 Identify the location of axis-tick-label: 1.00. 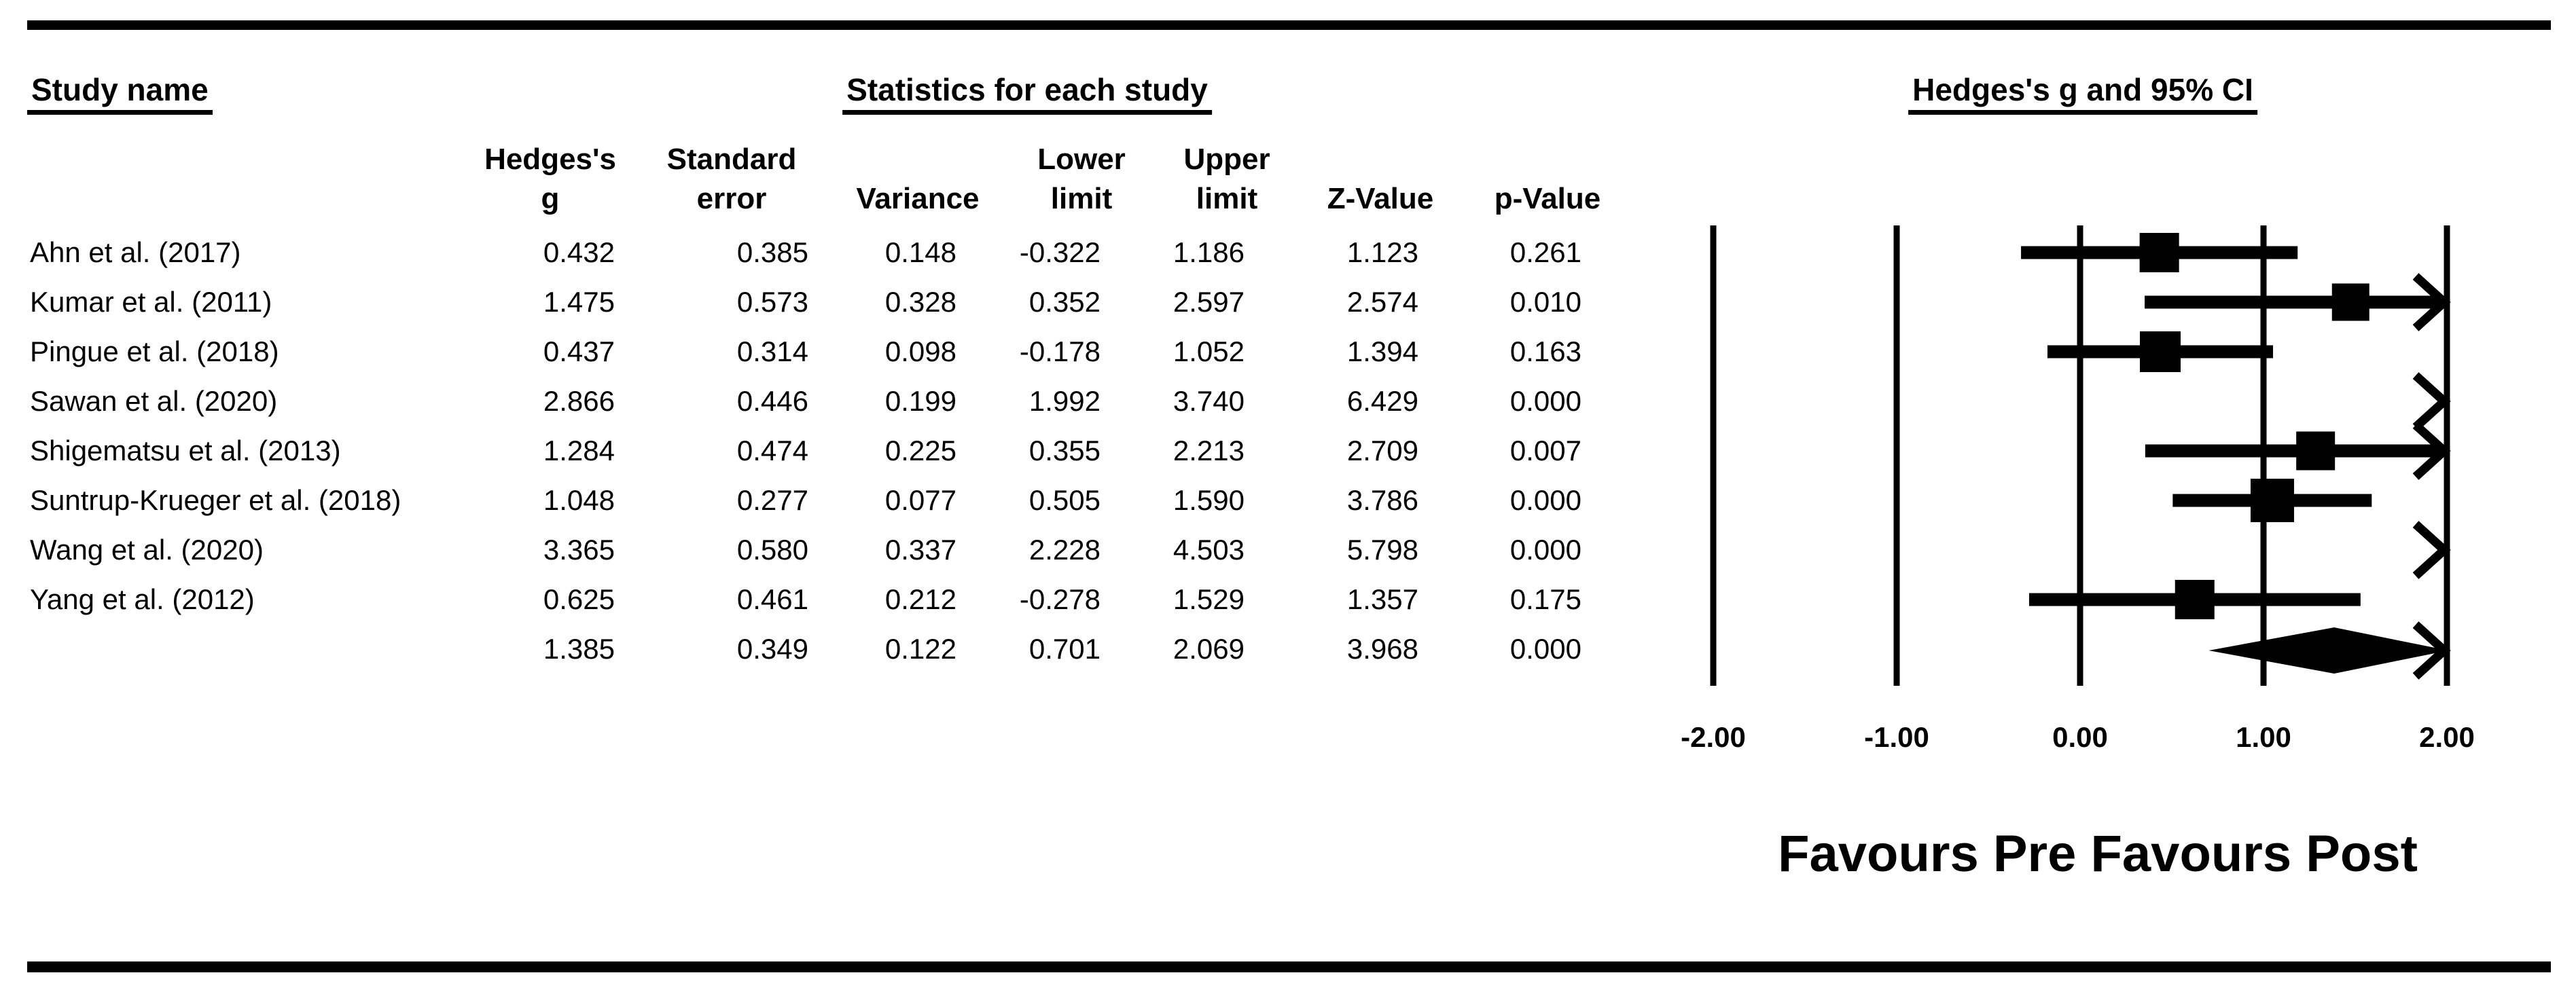
(2263, 737).